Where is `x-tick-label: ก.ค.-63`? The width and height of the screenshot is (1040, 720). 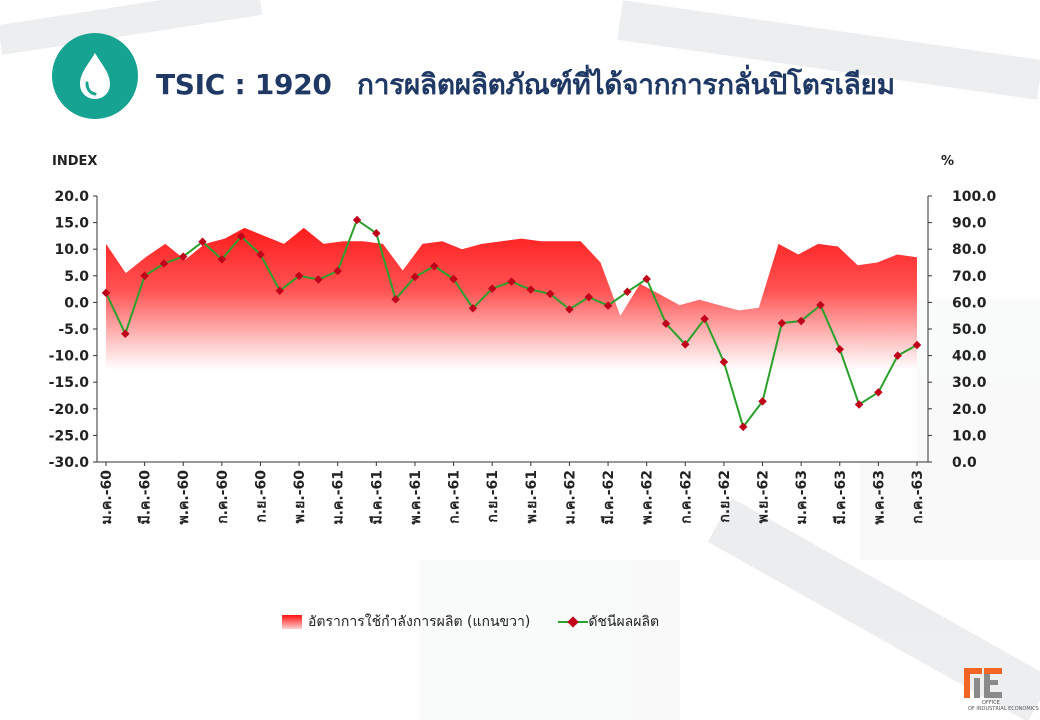 x-tick-label: ก.ค.-63 is located at coordinates (918, 497).